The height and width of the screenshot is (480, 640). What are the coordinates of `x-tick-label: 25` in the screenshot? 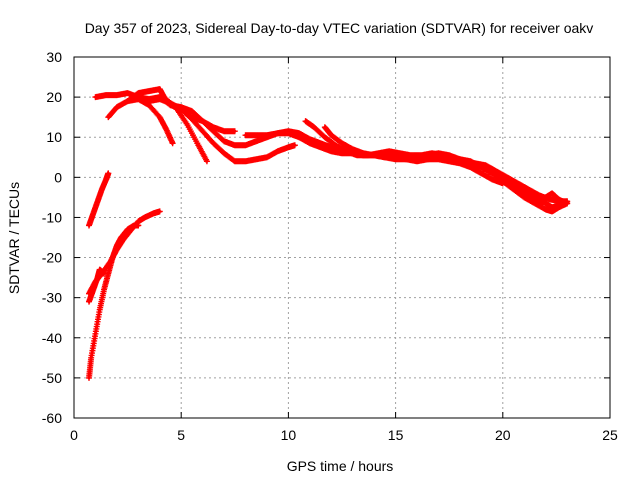 It's located at (610, 435).